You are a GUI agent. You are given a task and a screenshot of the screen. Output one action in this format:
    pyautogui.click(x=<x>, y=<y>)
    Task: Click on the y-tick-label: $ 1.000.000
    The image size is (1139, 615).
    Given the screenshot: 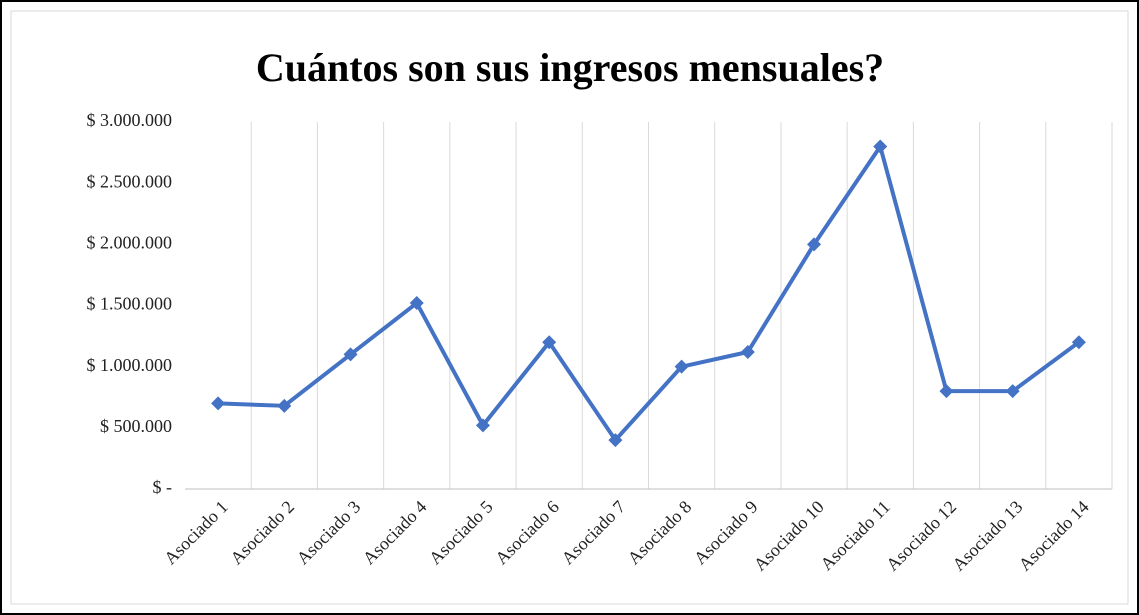 What is the action you would take?
    pyautogui.click(x=130, y=365)
    